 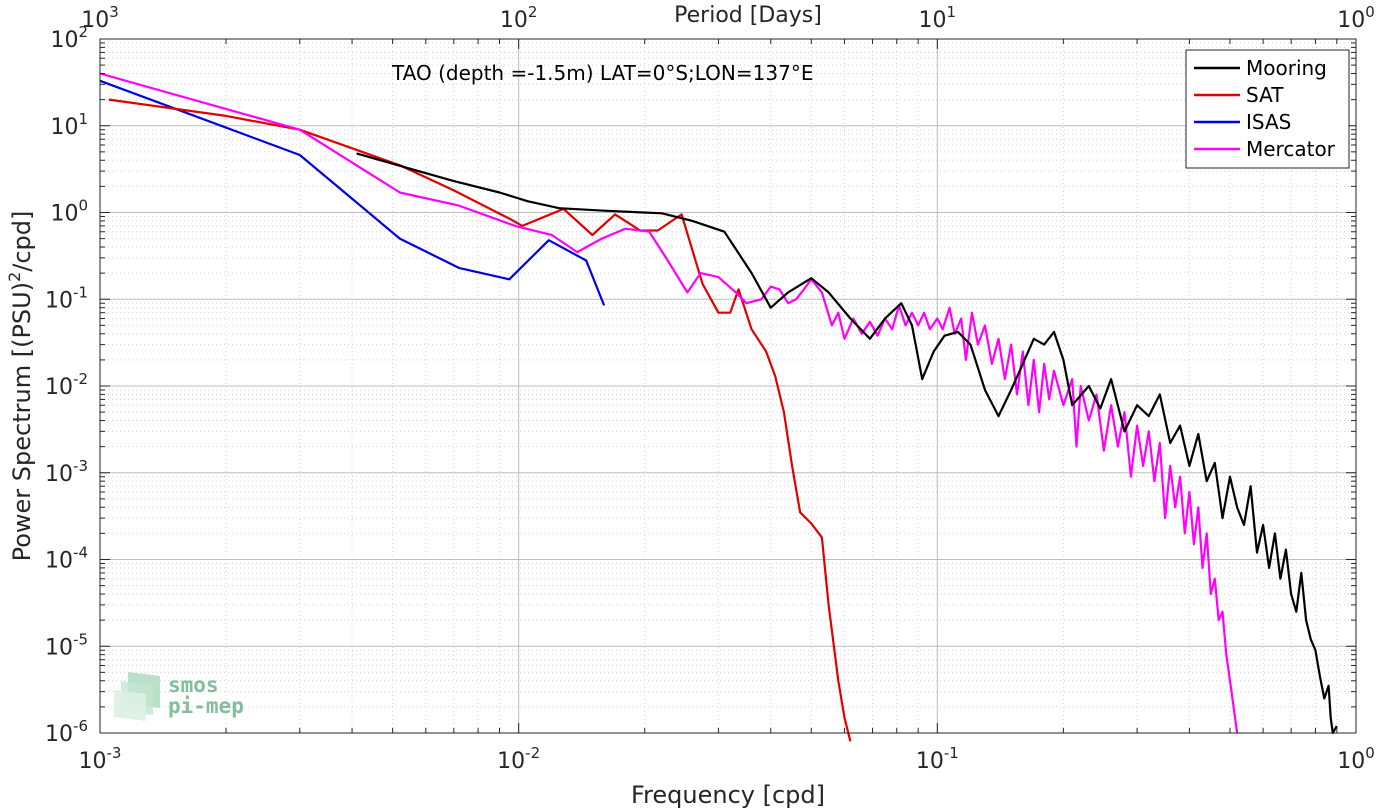 I want to click on x2-tick-label: 10⁰, so click(x=1356, y=18).